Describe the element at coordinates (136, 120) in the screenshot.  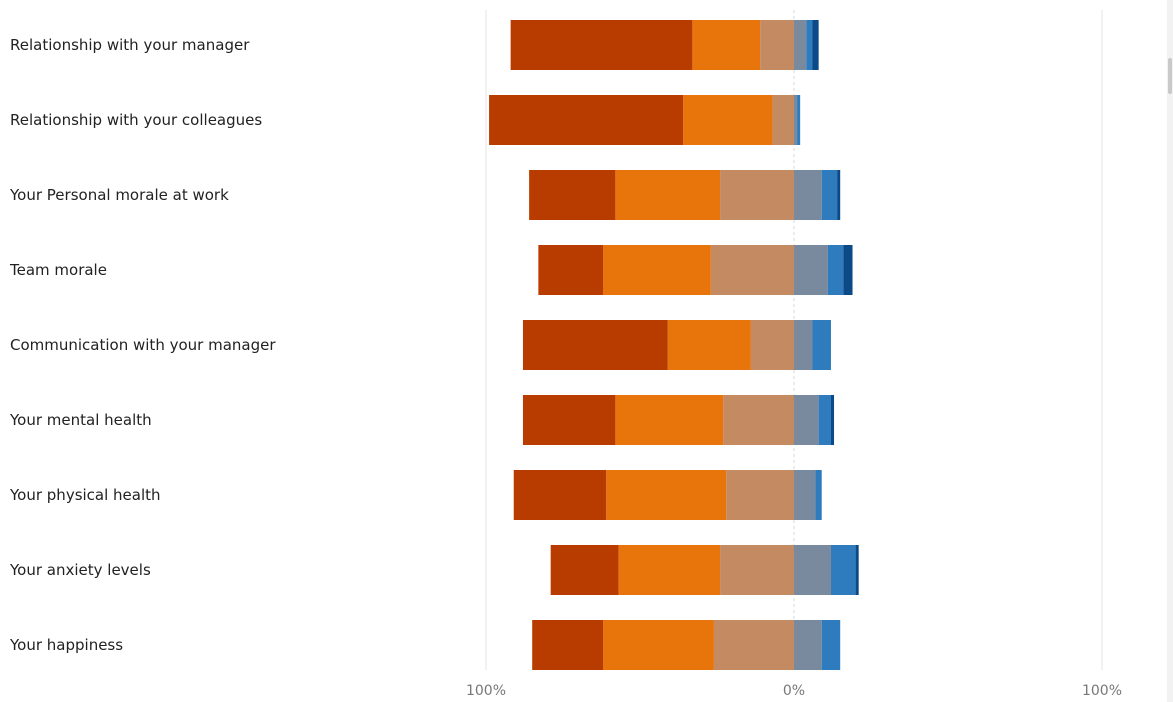
I see `category-label: Relationship with your colleagues` at that location.